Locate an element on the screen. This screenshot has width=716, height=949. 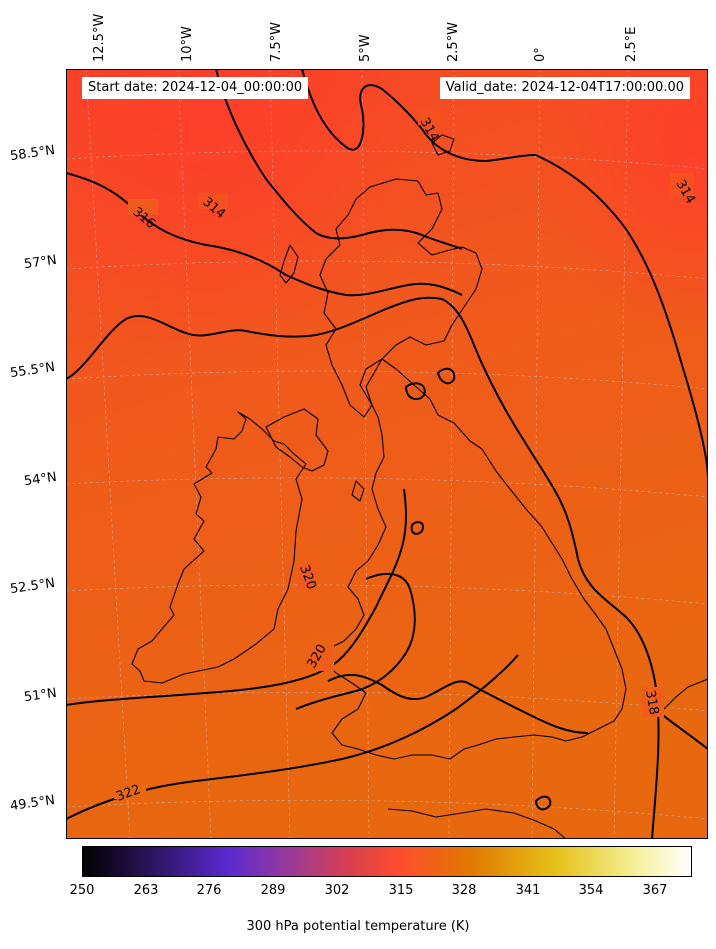
coastline-france is located at coordinates (477, 823).